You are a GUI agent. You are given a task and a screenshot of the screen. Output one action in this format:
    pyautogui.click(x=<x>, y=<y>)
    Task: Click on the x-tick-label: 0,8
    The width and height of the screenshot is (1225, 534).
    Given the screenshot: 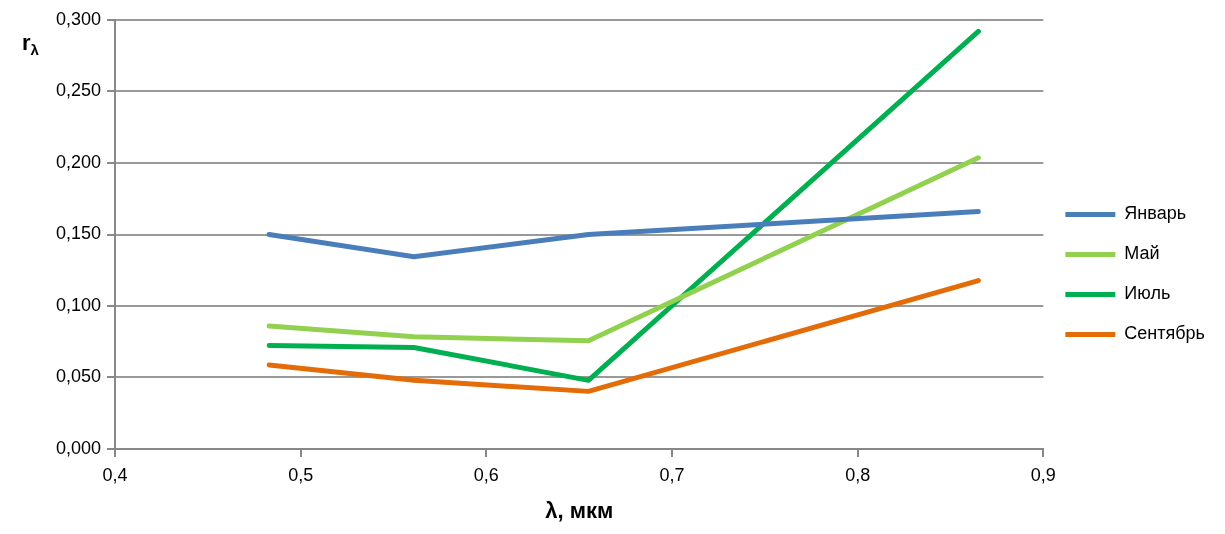 What is the action you would take?
    pyautogui.click(x=858, y=474)
    